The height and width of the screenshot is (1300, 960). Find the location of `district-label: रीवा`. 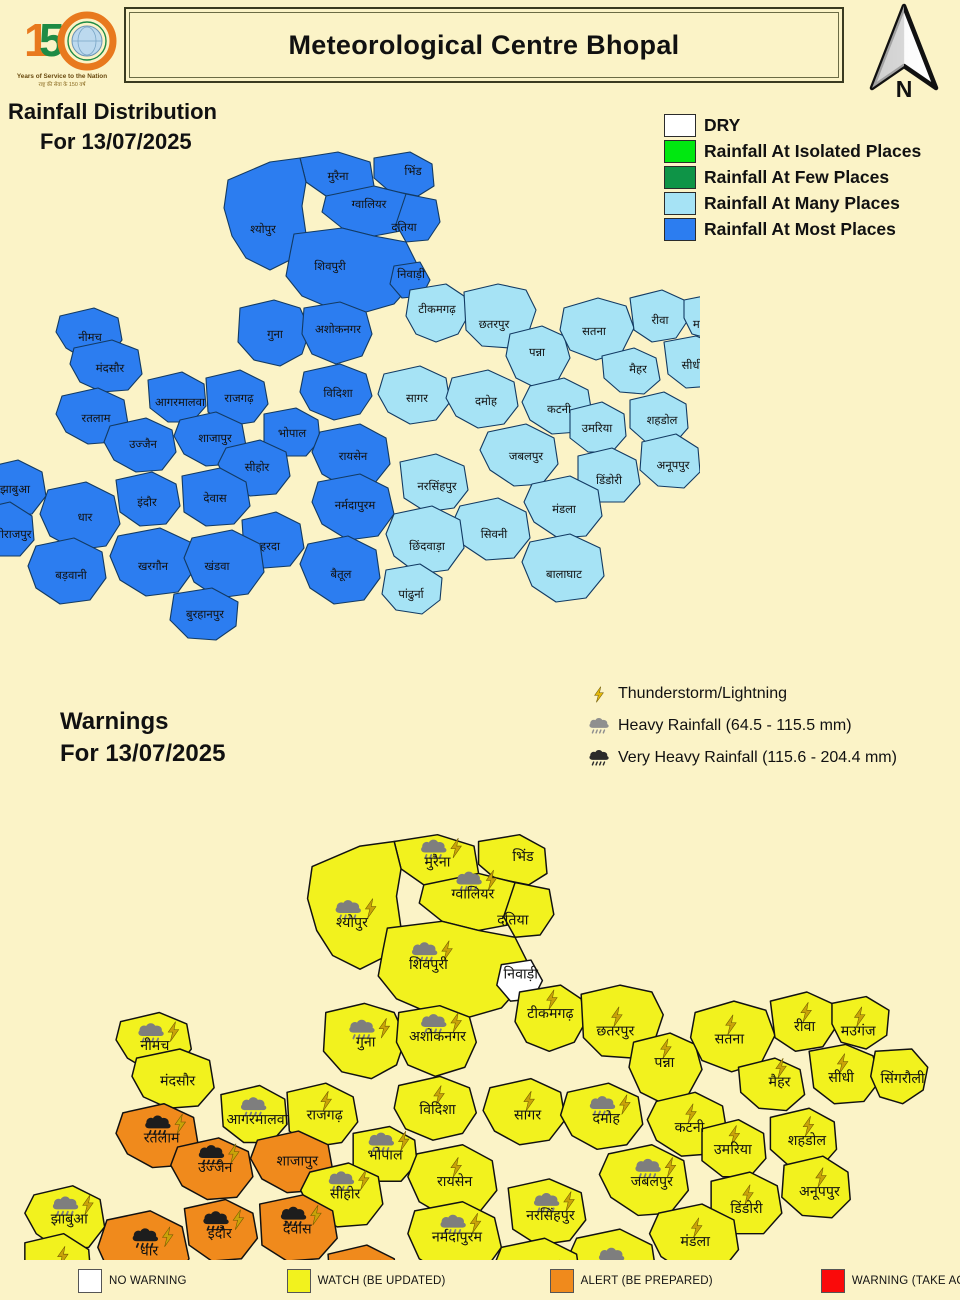

district-label: रीवा is located at coordinates (660, 320).